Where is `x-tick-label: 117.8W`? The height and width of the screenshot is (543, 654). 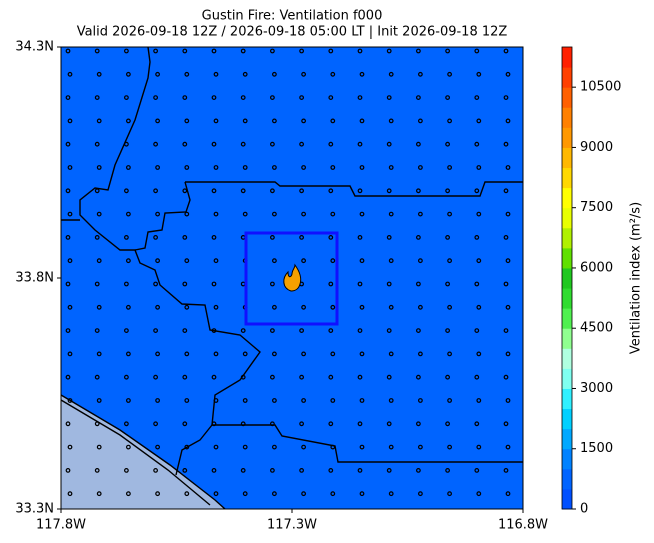
x-tick-label: 117.8W is located at coordinates (61, 525).